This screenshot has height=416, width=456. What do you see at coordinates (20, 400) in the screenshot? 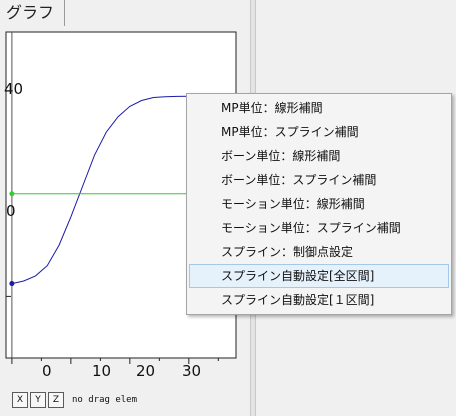
I see `axis-x-button: X` at bounding box center [20, 400].